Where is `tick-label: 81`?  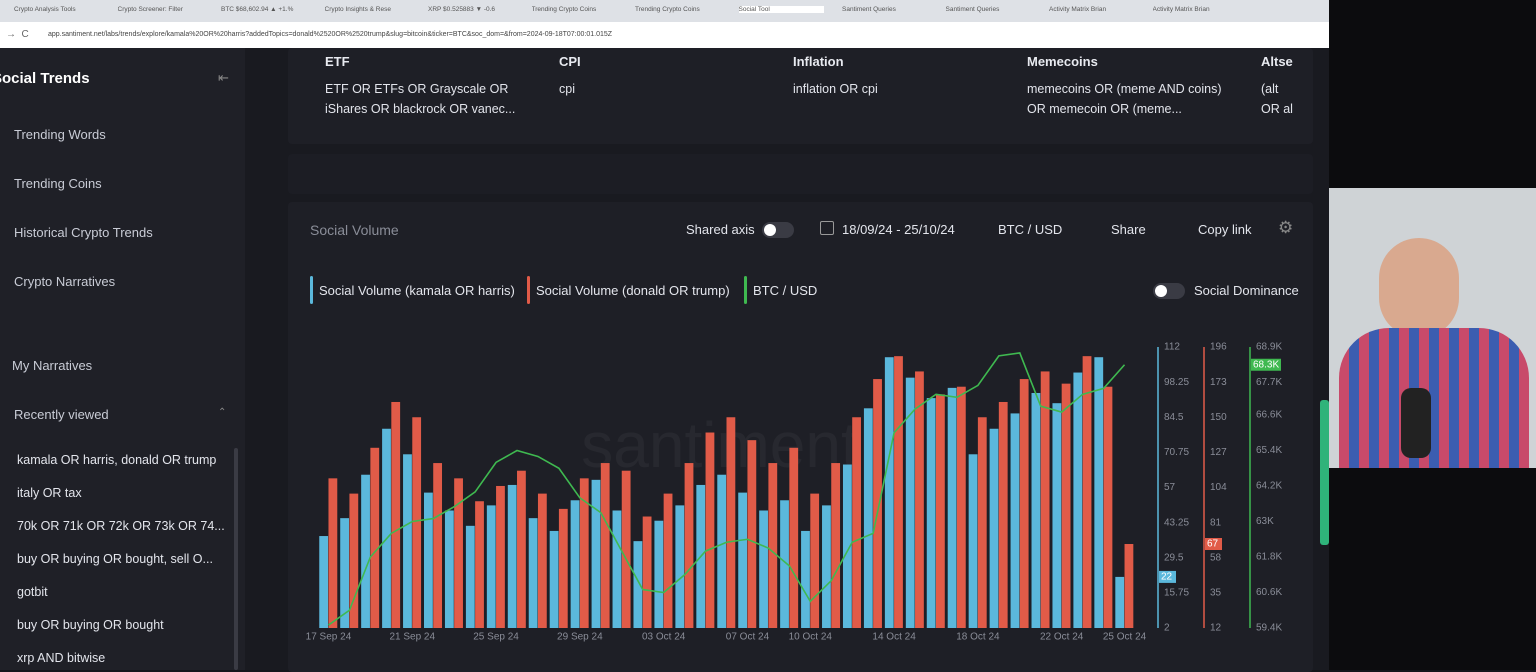 tick-label: 81 is located at coordinates (1216, 522).